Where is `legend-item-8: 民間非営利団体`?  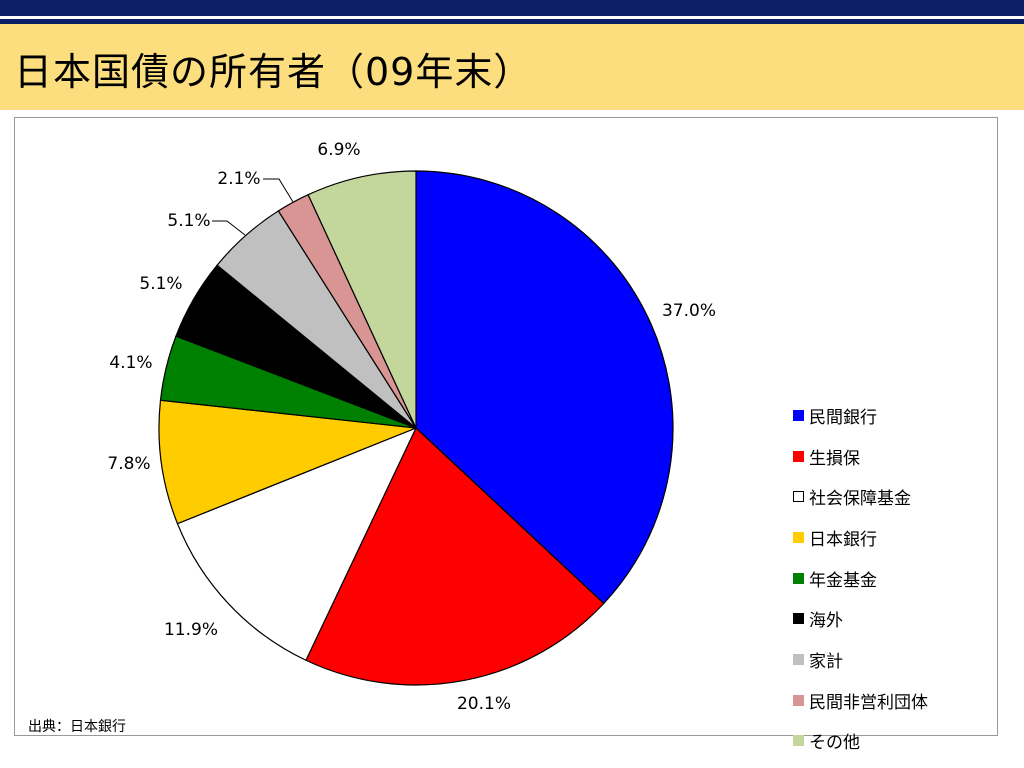 legend-item-8: 民間非営利団体 is located at coordinates (860, 700).